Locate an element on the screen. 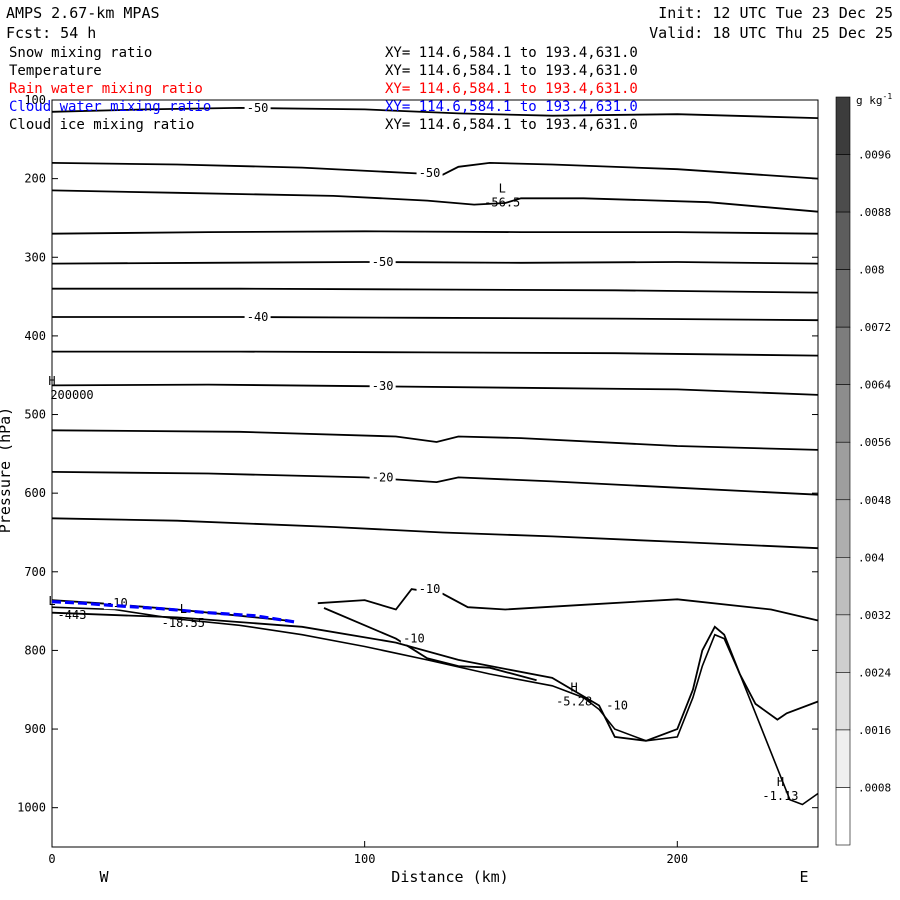 The image size is (900, 900). colorbar-level-label: .004 is located at coordinates (871, 557).